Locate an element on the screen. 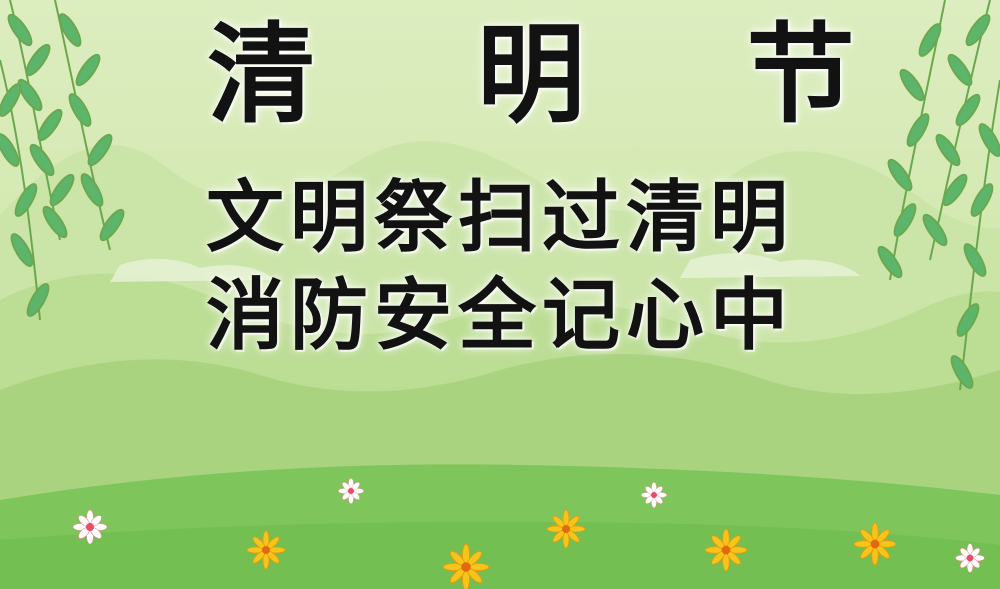  meadow-front is located at coordinates (500, 555).